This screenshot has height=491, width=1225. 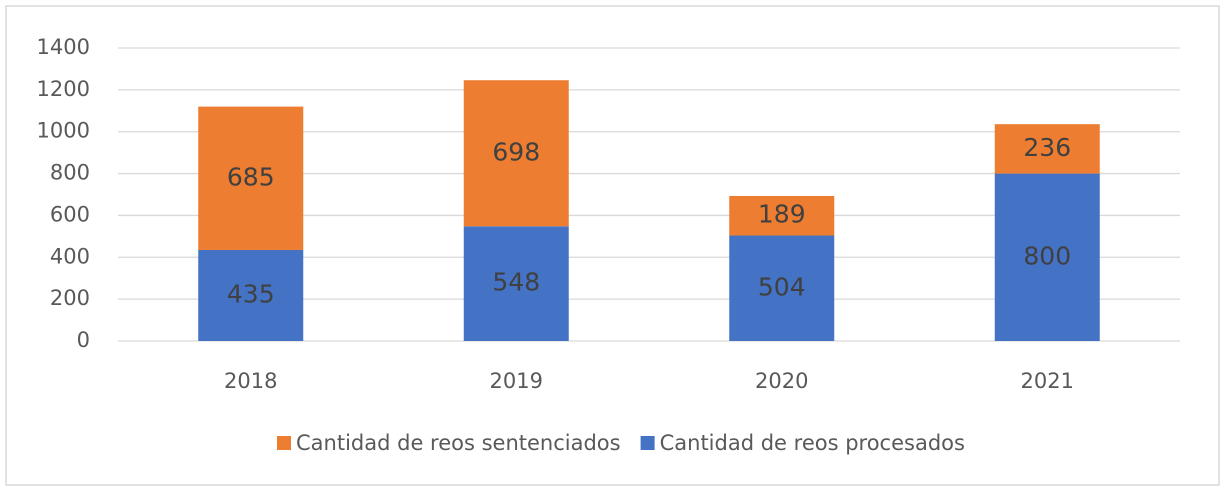 I want to click on legend-label: Cantidad de reos procesados, so click(x=812, y=443).